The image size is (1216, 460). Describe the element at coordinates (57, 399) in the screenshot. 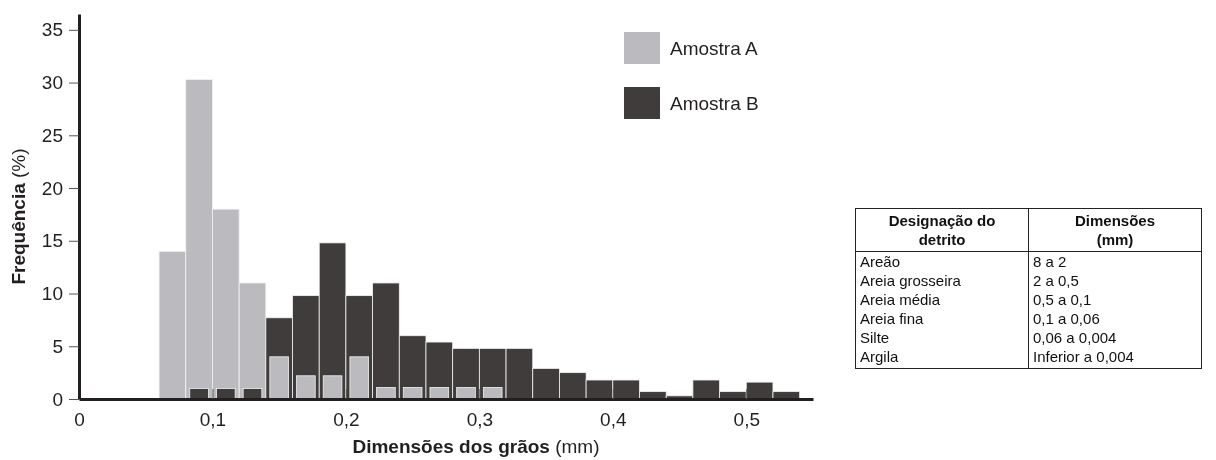

I see `y-tick-label: 0` at that location.